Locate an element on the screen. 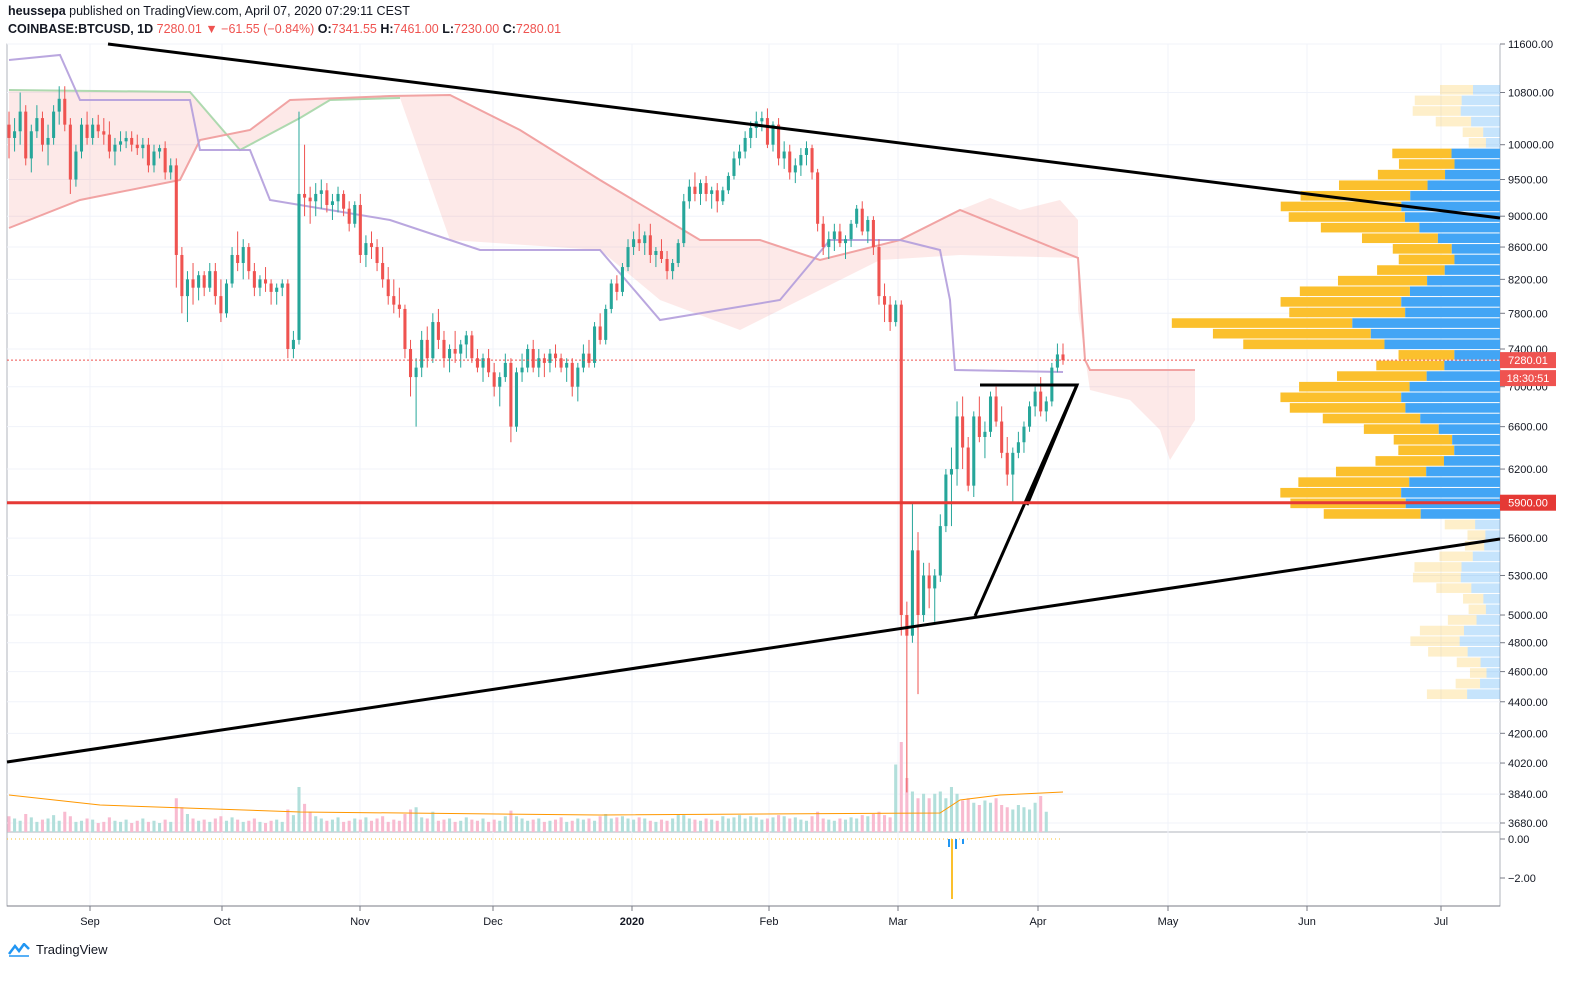 This screenshot has height=981, width=1587. symbol-name: COINBASE:BTCUSD, 1D is located at coordinates (81, 29).